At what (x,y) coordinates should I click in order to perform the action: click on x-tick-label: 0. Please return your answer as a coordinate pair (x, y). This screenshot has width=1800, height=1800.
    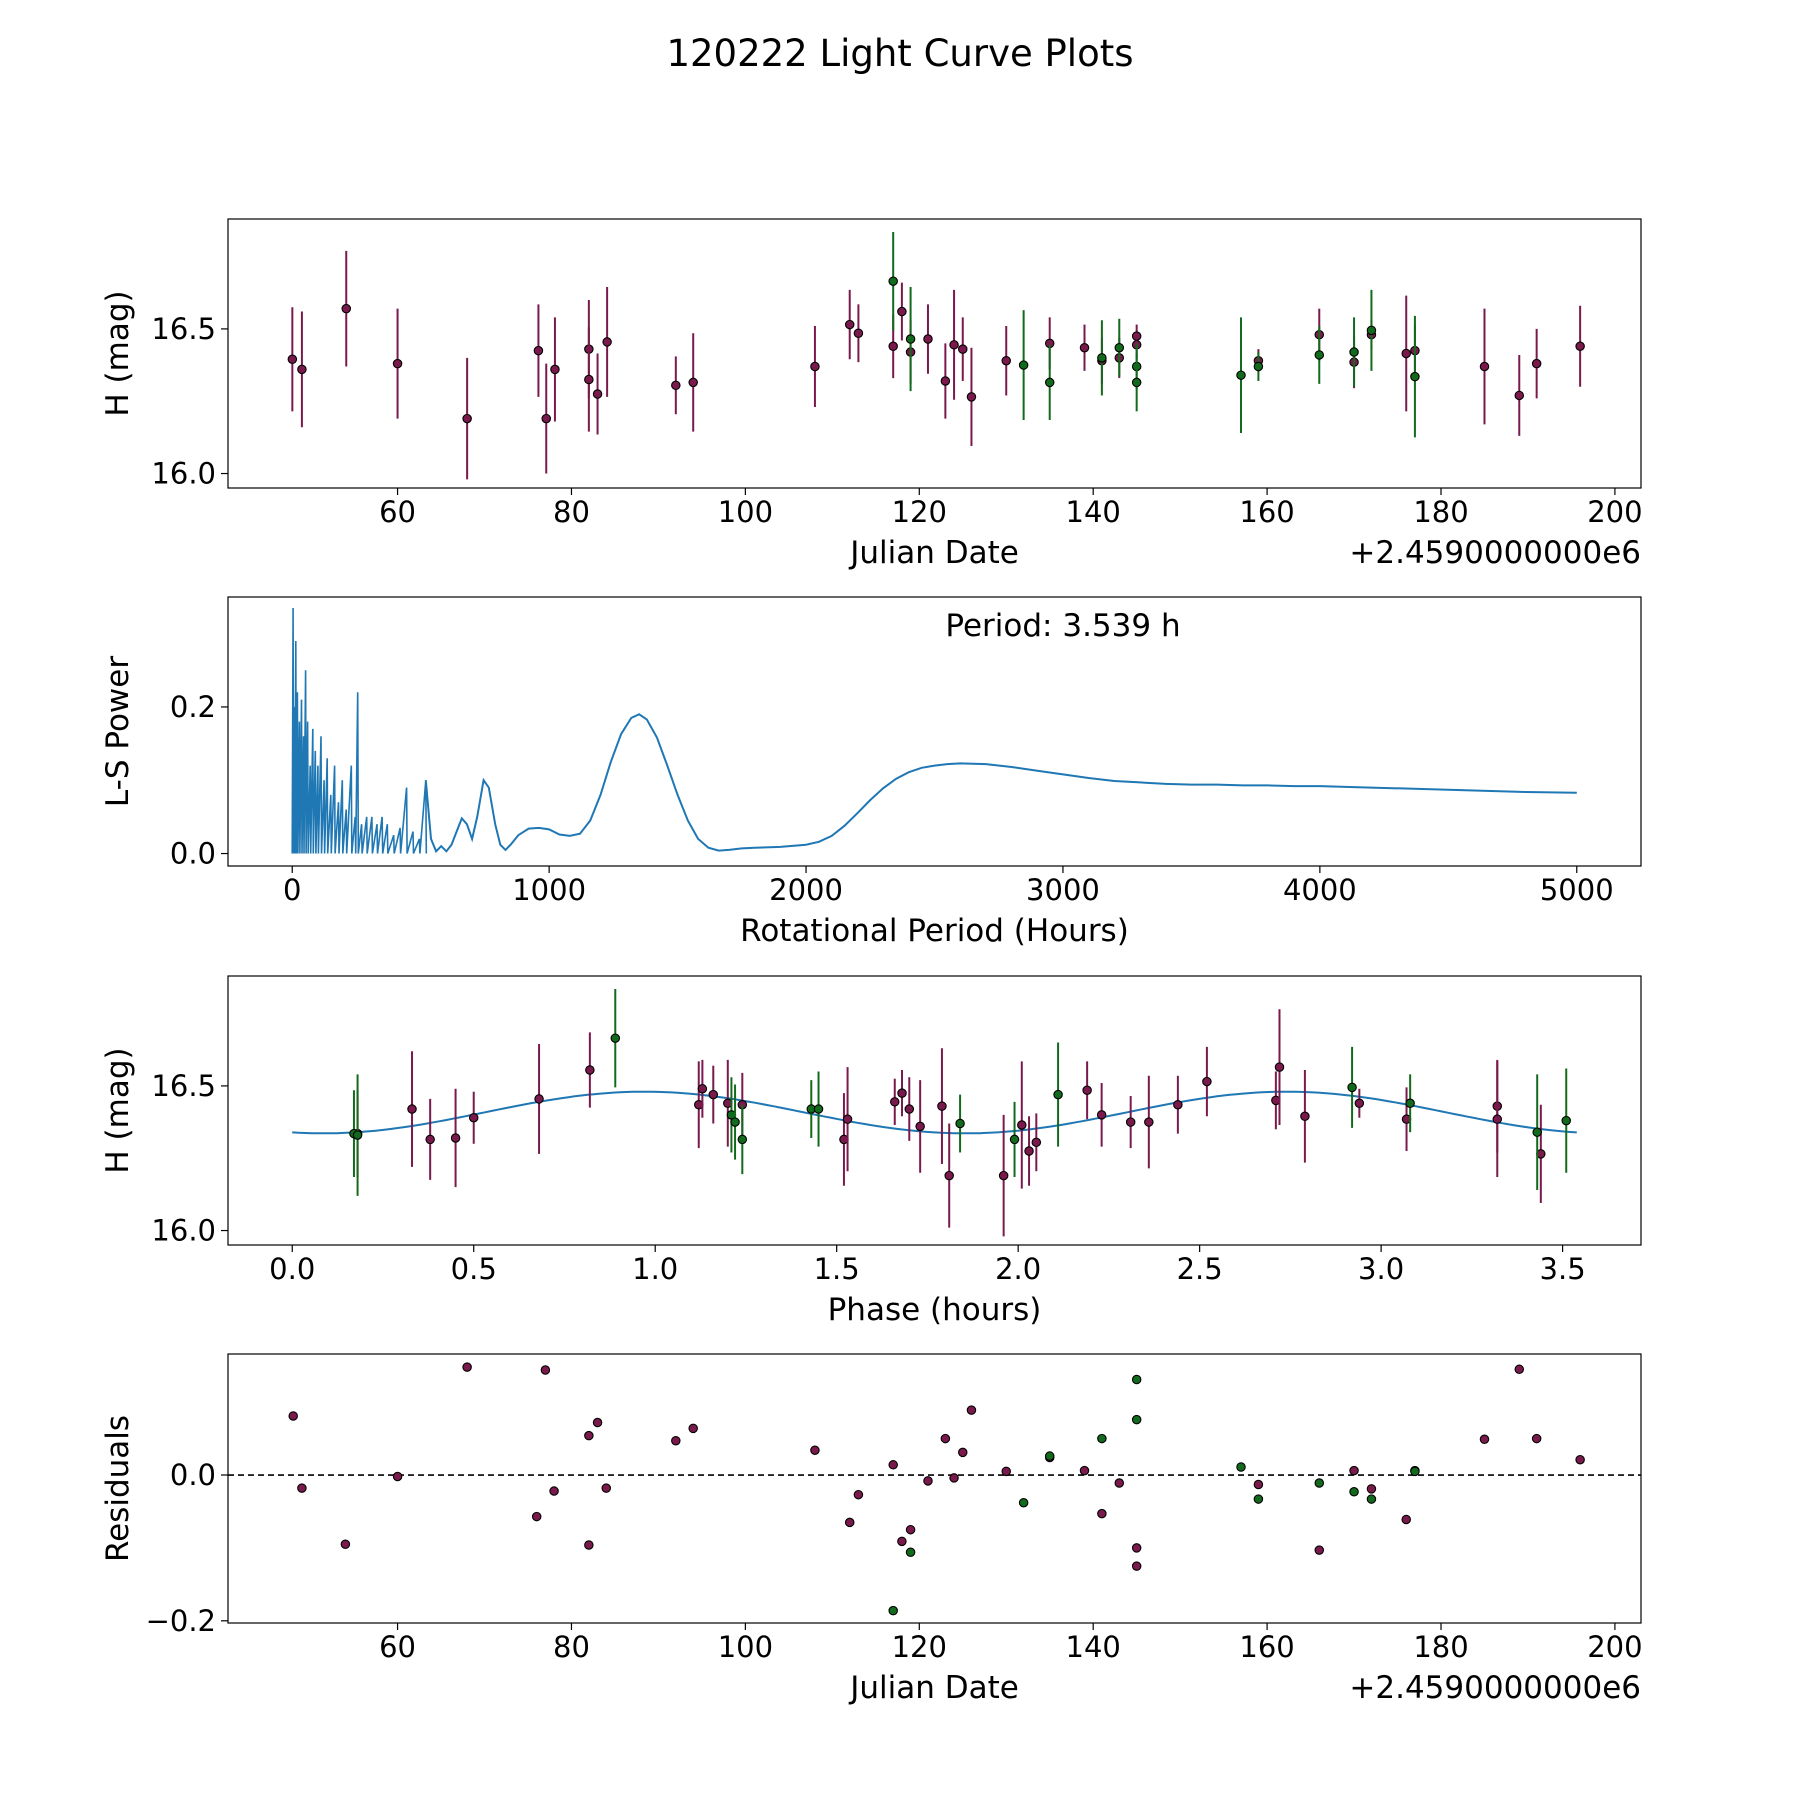
    Looking at the image, I should click on (292, 890).